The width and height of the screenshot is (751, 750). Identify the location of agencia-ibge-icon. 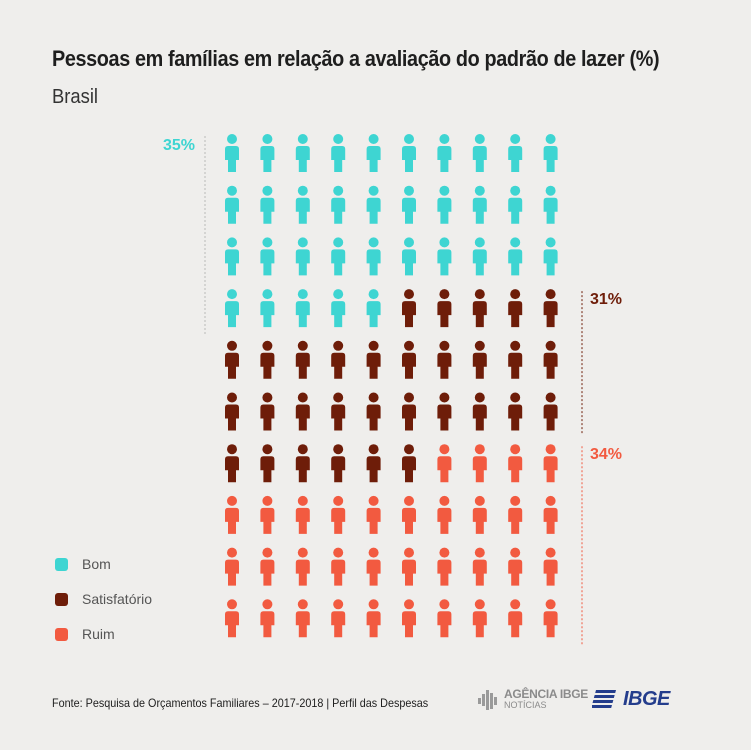
(487, 700).